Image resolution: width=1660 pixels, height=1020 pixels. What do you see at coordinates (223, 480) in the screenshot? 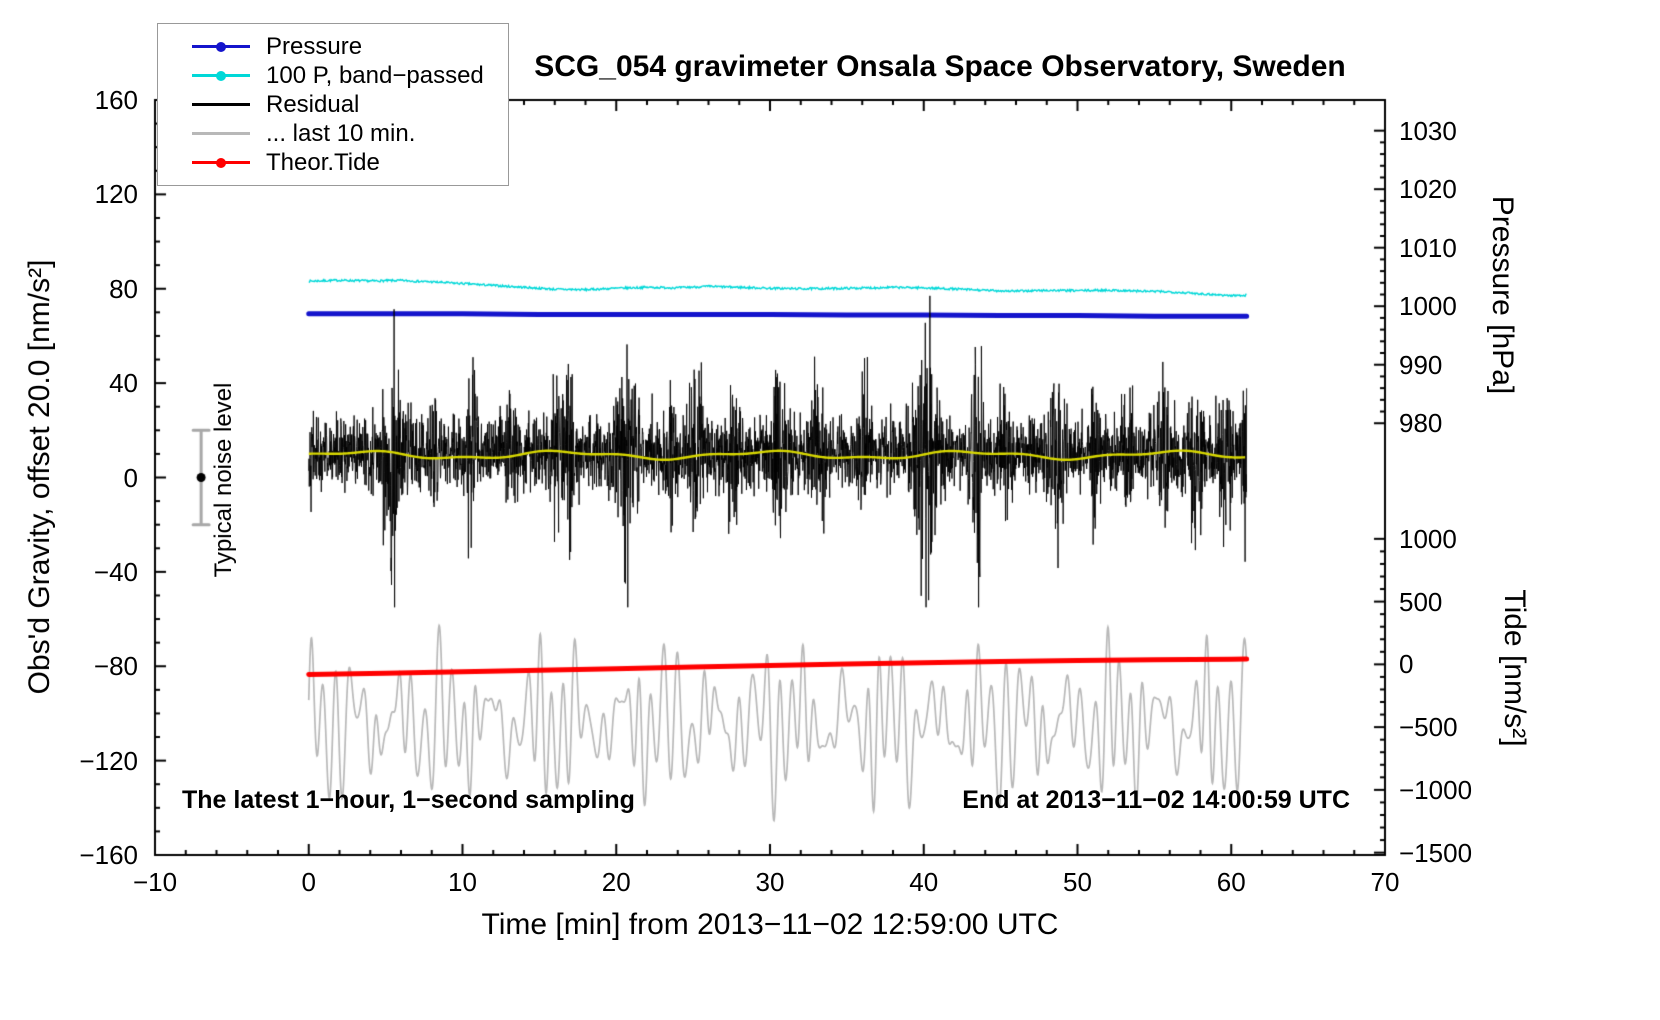
I see `noise-level-label: Typical noise level` at bounding box center [223, 480].